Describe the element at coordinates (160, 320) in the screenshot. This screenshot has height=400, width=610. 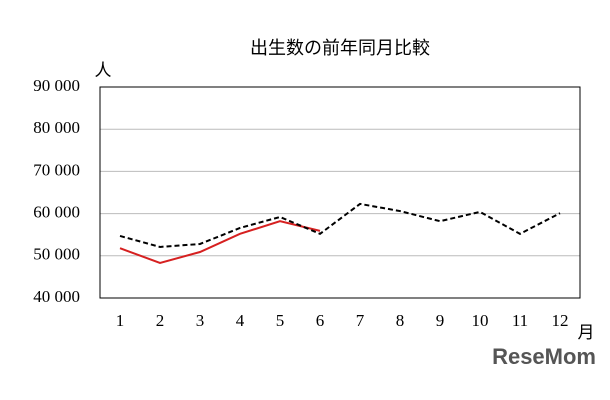
I see `x-tick-label: 2` at that location.